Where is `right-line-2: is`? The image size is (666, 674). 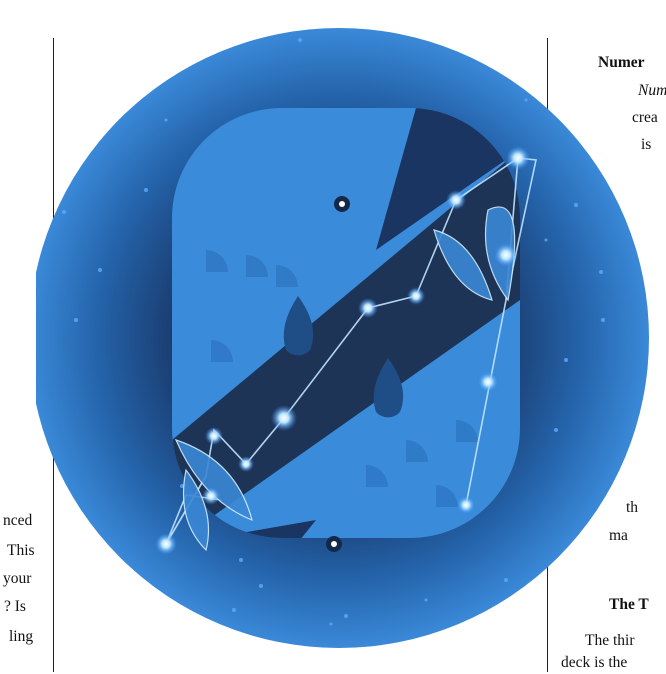 right-line-2: is is located at coordinates (646, 144).